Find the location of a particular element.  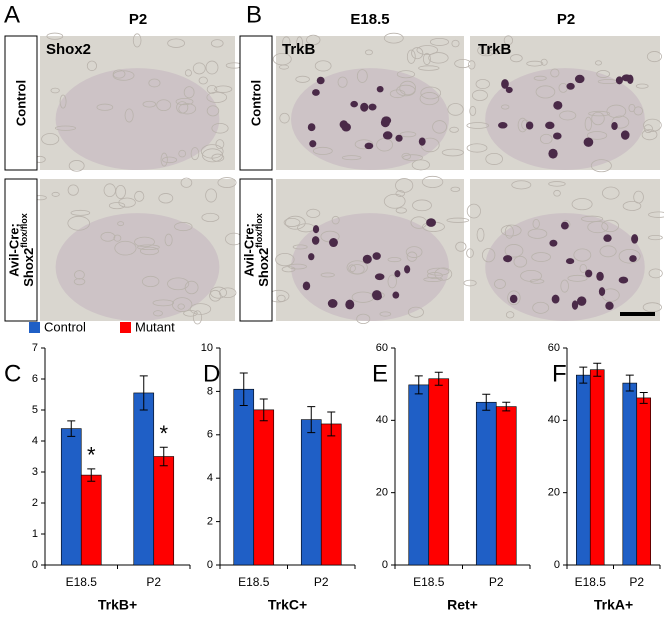

legend-label: Mutant is located at coordinates (155, 326).